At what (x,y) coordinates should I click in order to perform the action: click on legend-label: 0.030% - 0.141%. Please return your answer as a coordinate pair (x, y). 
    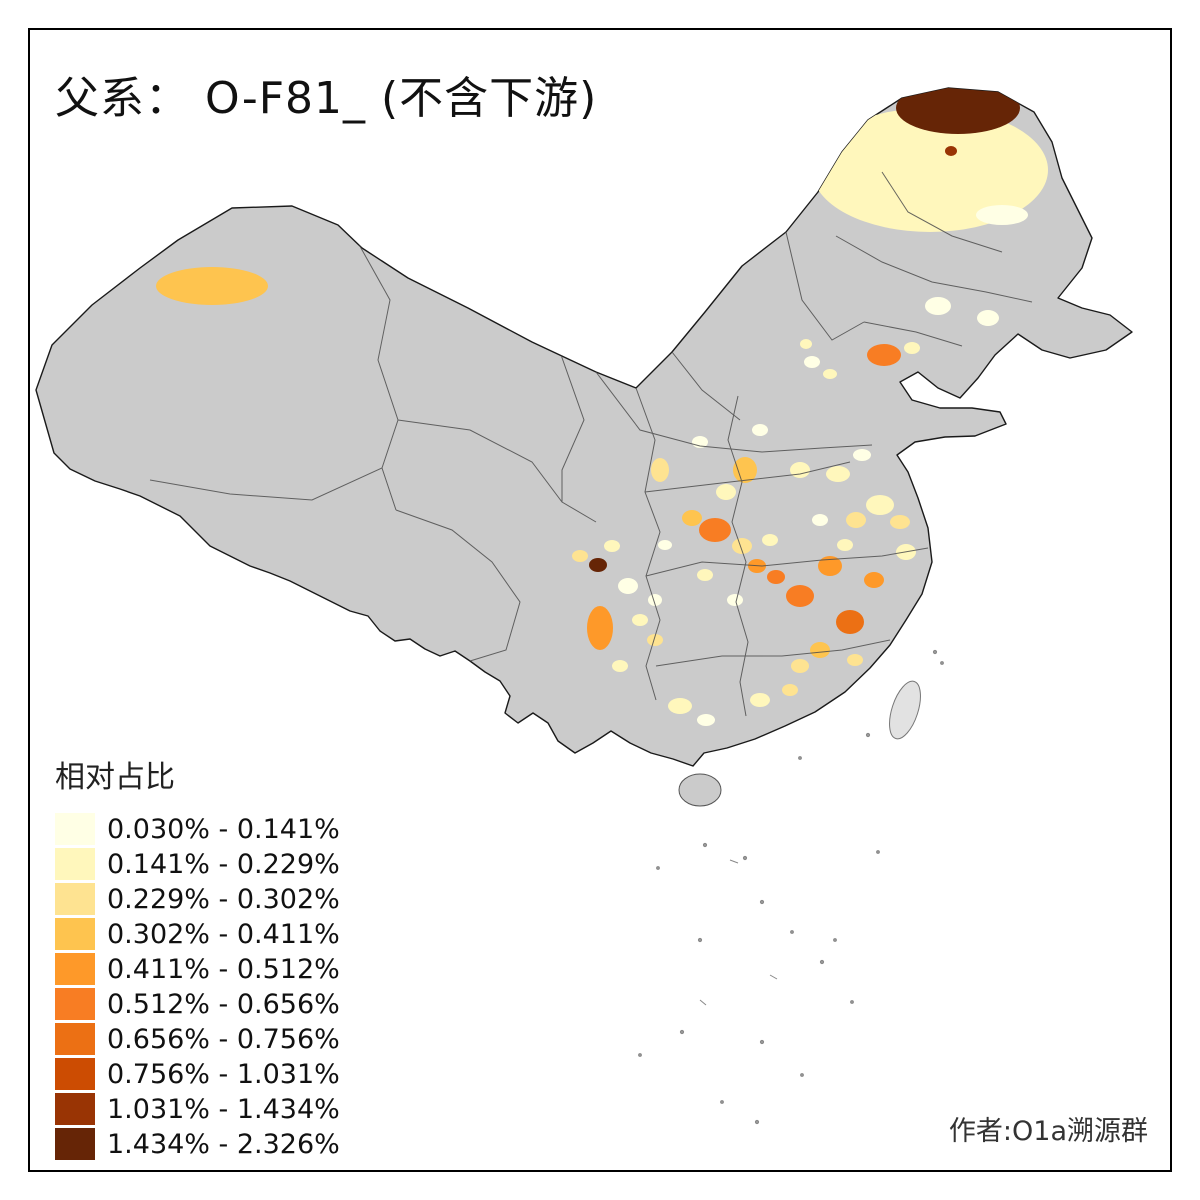
    Looking at the image, I should click on (223, 829).